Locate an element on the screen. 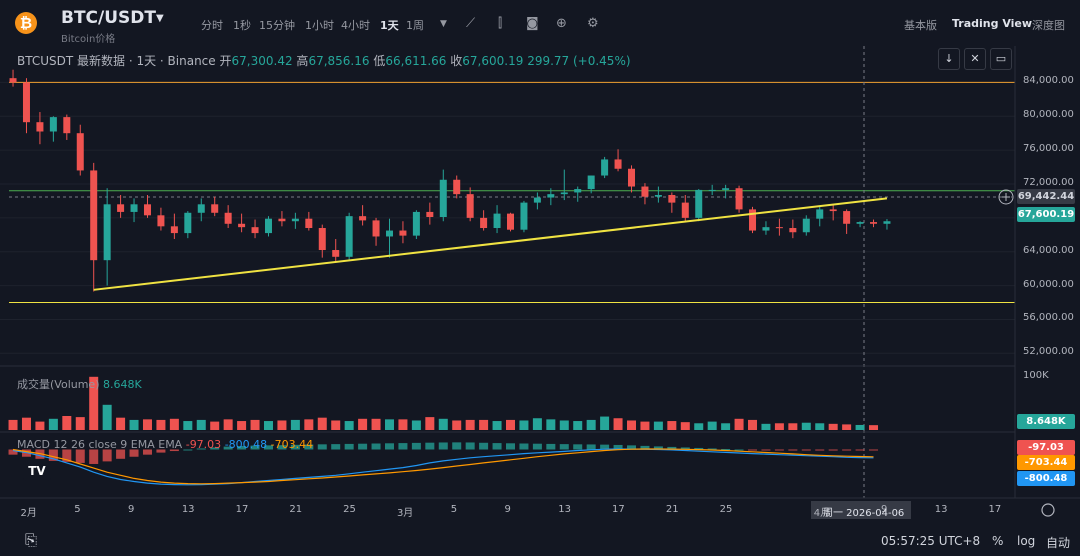 The height and width of the screenshot is (556, 1080). view-tab-tradingview: Trading View is located at coordinates (992, 23).